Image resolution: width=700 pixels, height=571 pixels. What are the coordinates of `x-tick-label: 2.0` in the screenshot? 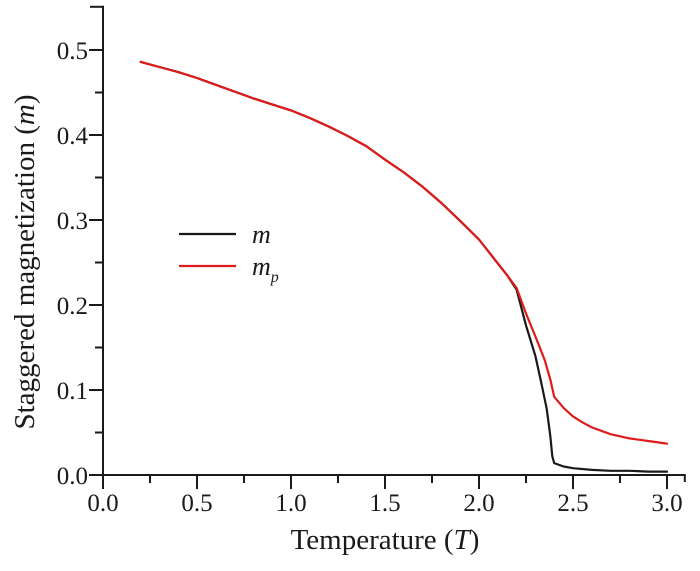 It's located at (478, 503).